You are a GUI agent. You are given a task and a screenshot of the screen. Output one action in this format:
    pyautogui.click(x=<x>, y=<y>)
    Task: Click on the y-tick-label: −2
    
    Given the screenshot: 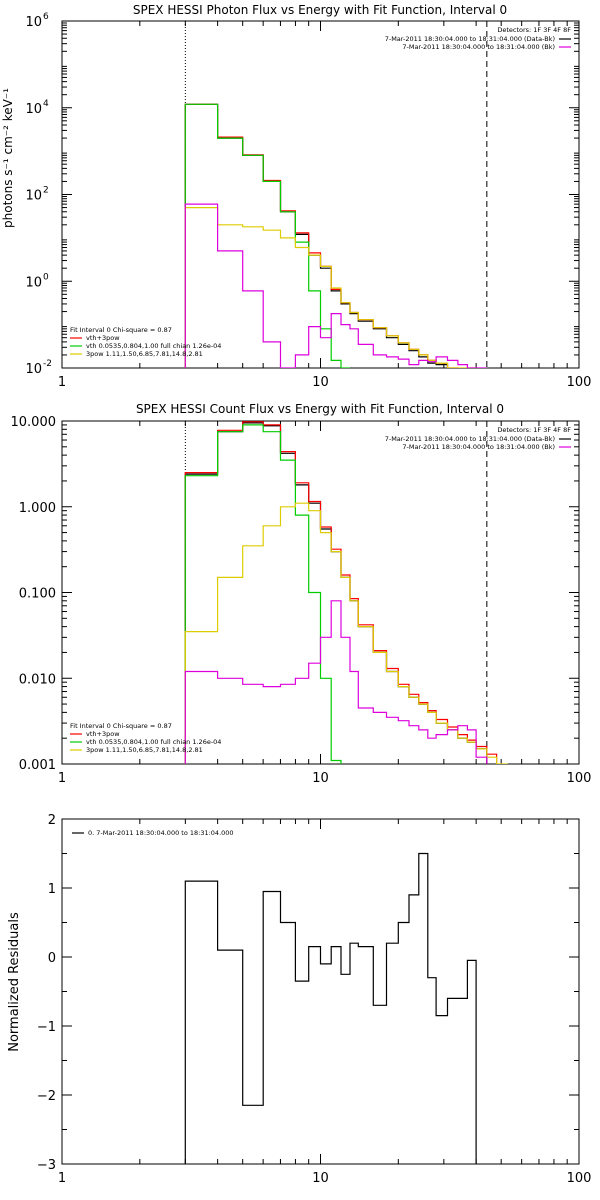 What is the action you would take?
    pyautogui.click(x=46, y=1096)
    